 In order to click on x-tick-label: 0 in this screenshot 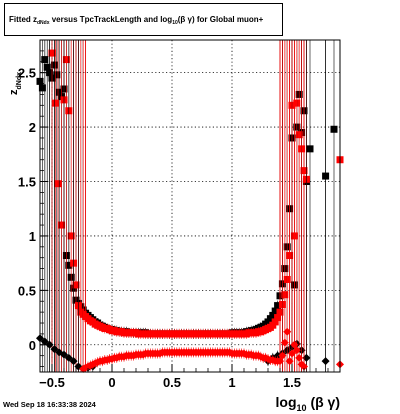, I will do `click(111, 382)`.